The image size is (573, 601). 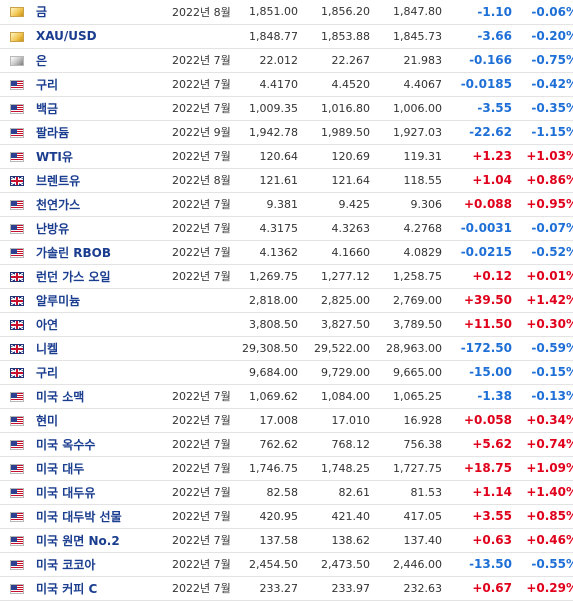 What do you see at coordinates (99, 300) in the screenshot?
I see `instrument-name-cell: 알루미늄` at bounding box center [99, 300].